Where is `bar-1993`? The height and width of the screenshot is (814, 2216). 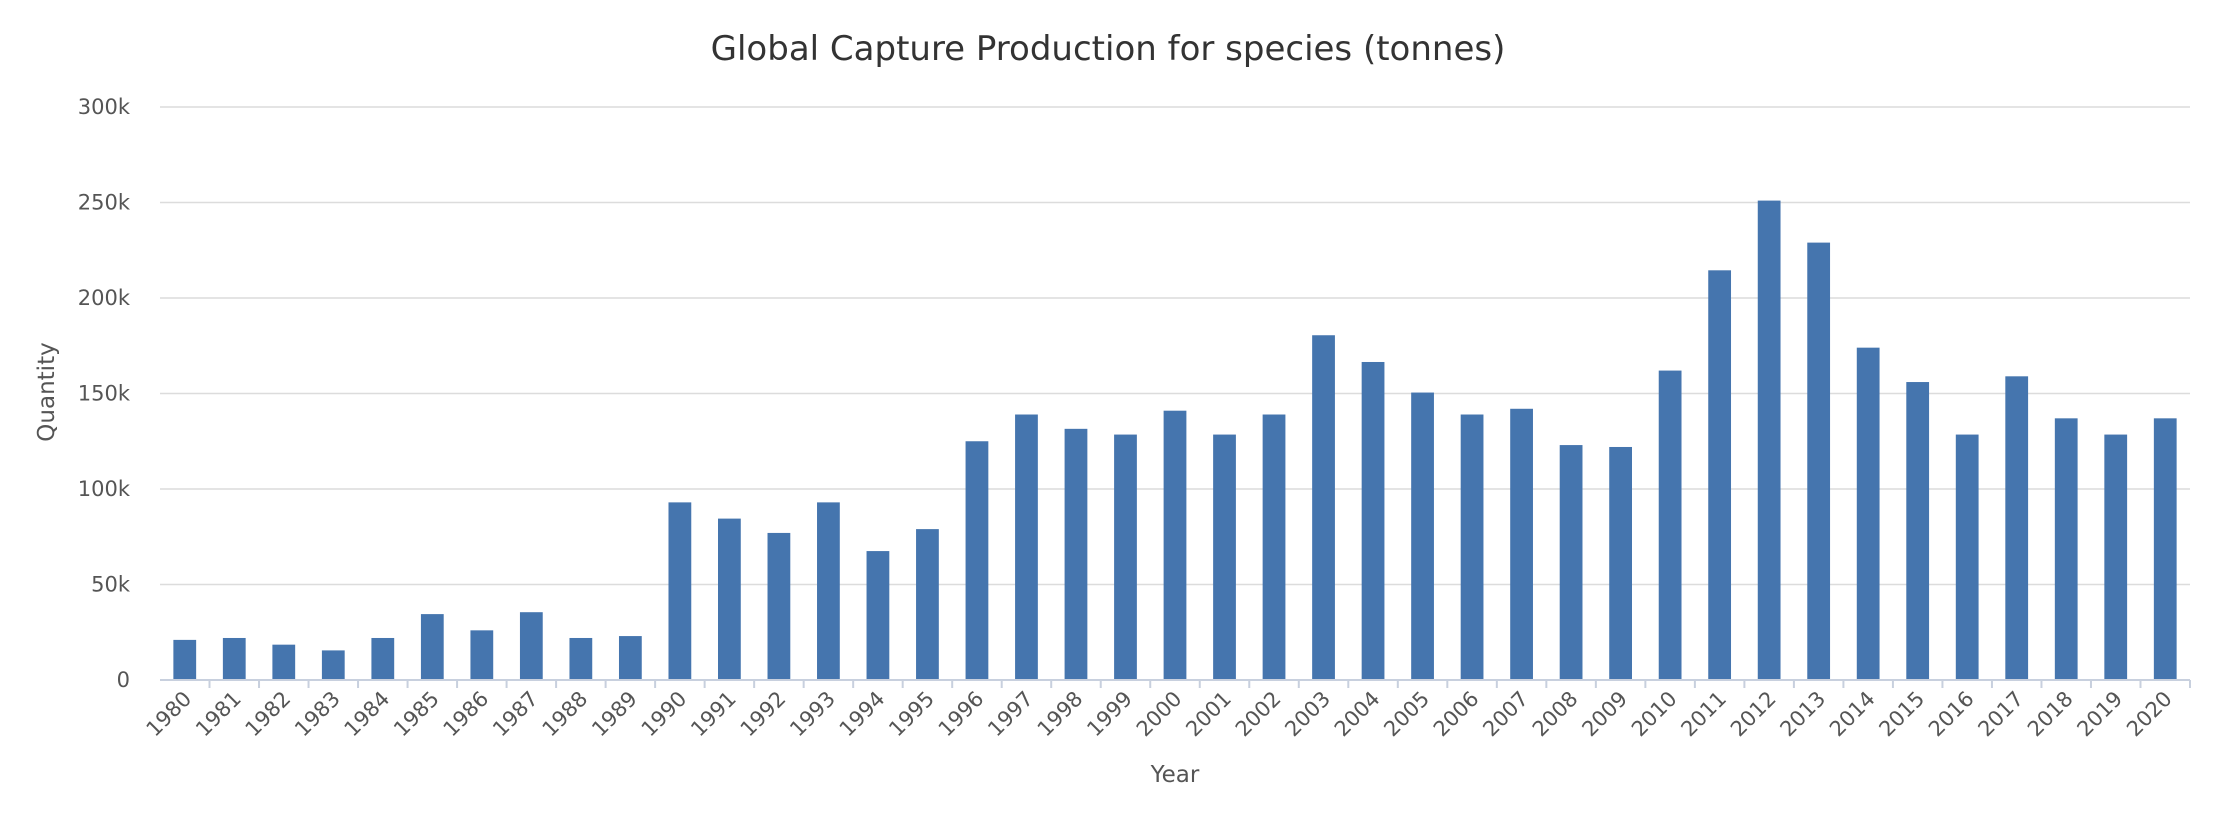 bar-1993 is located at coordinates (828, 591).